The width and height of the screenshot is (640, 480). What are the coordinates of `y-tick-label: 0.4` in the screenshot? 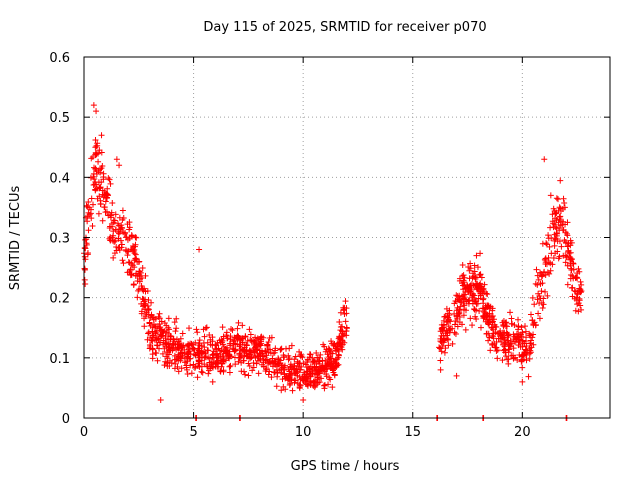 It's located at (59, 178).